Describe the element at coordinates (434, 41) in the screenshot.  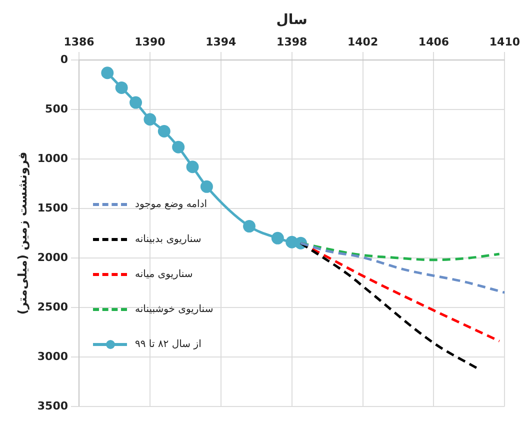
I see `x-tick-label: 1406` at that location.